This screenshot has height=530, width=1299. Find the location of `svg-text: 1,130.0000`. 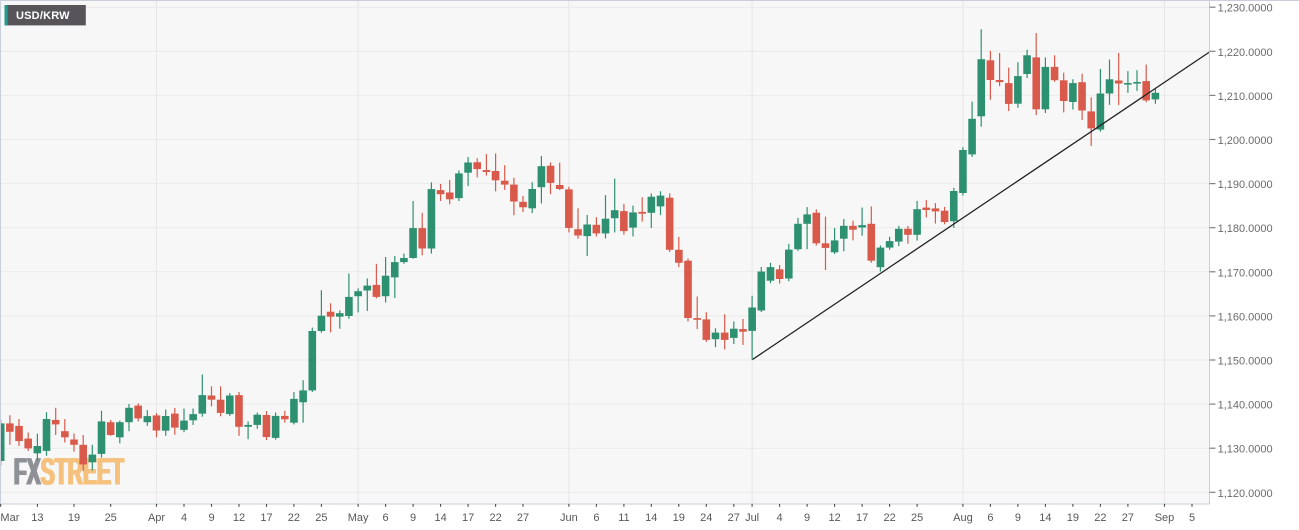

svg-text: 1,130.0000 is located at coordinates (1245, 450).